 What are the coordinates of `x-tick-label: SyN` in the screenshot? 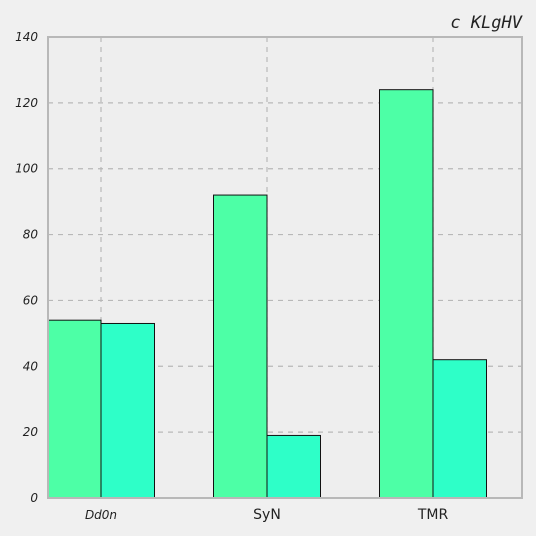 It's located at (267, 515).